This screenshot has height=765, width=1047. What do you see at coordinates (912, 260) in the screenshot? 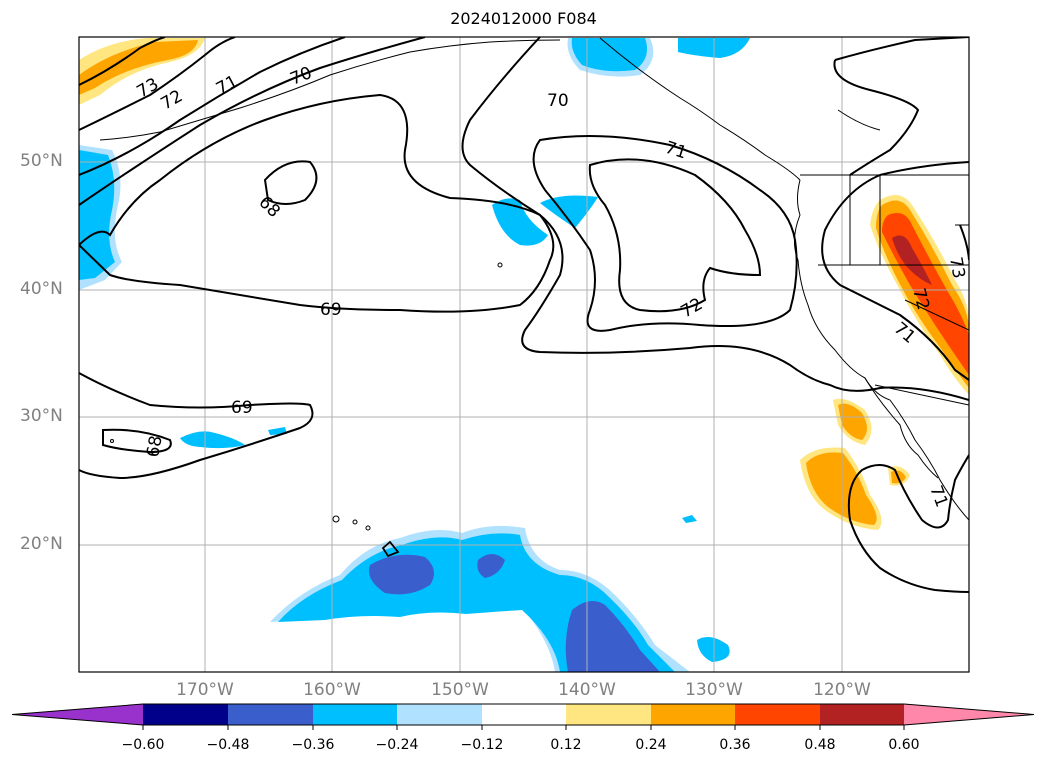
I see `shade-darkred-ca` at bounding box center [912, 260].